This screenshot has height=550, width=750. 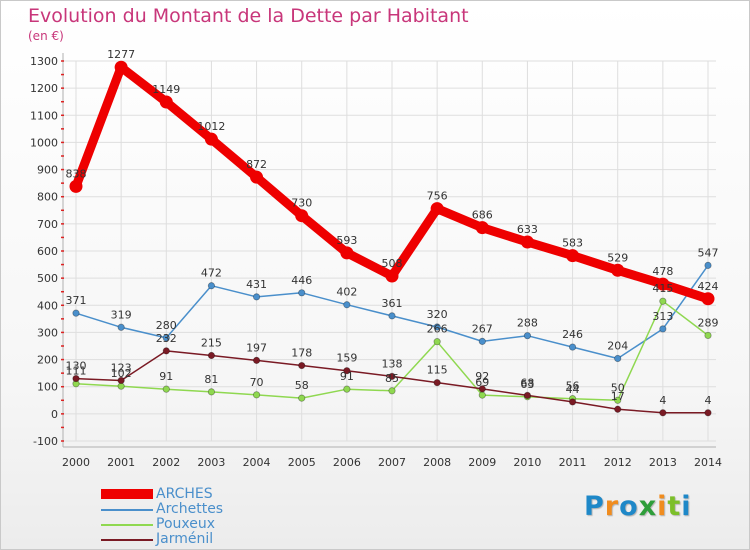 What do you see at coordinates (612, 506) in the screenshot?
I see `logo-letter: r` at bounding box center [612, 506].